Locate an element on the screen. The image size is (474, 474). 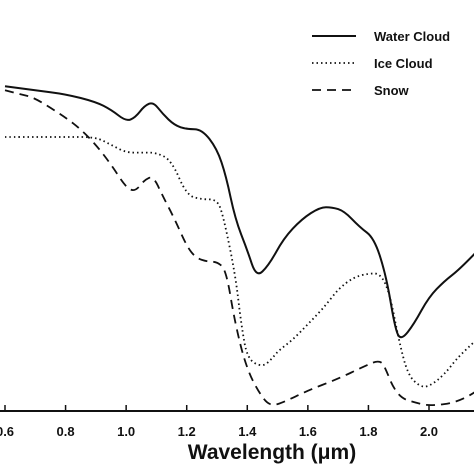
x-tick-label: 1.2 is located at coordinates (187, 431).